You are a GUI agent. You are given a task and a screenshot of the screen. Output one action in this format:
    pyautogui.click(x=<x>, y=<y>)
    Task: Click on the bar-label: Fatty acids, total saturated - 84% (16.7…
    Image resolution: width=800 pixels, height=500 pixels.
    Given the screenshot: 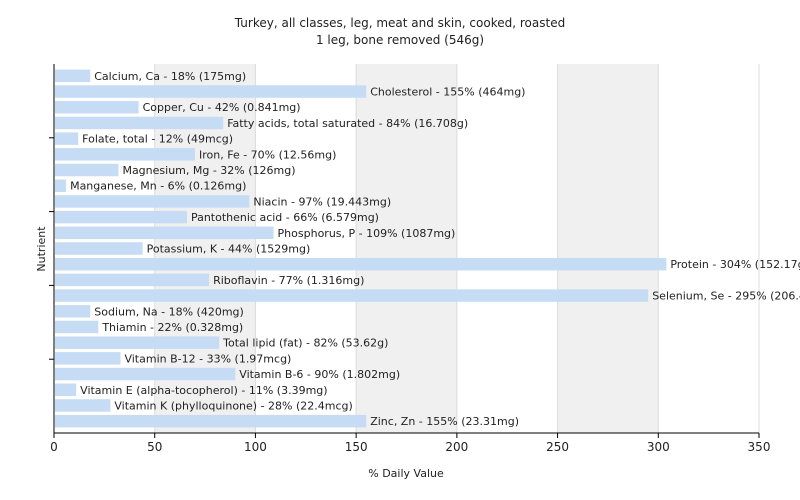 What is the action you would take?
    pyautogui.click(x=347, y=123)
    